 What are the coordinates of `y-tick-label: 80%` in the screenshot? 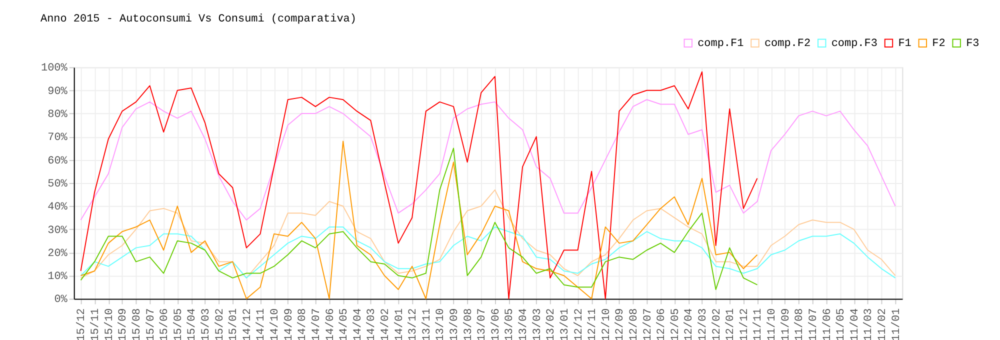 It's located at (58, 115).